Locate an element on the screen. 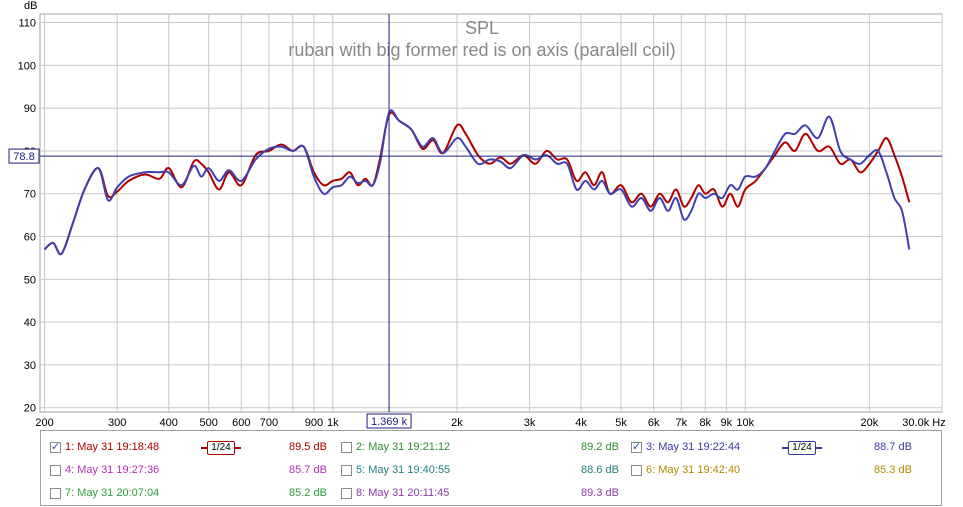 This screenshot has width=963, height=507. legend-label: 7: May 31 20:07:04 is located at coordinates (112, 493).